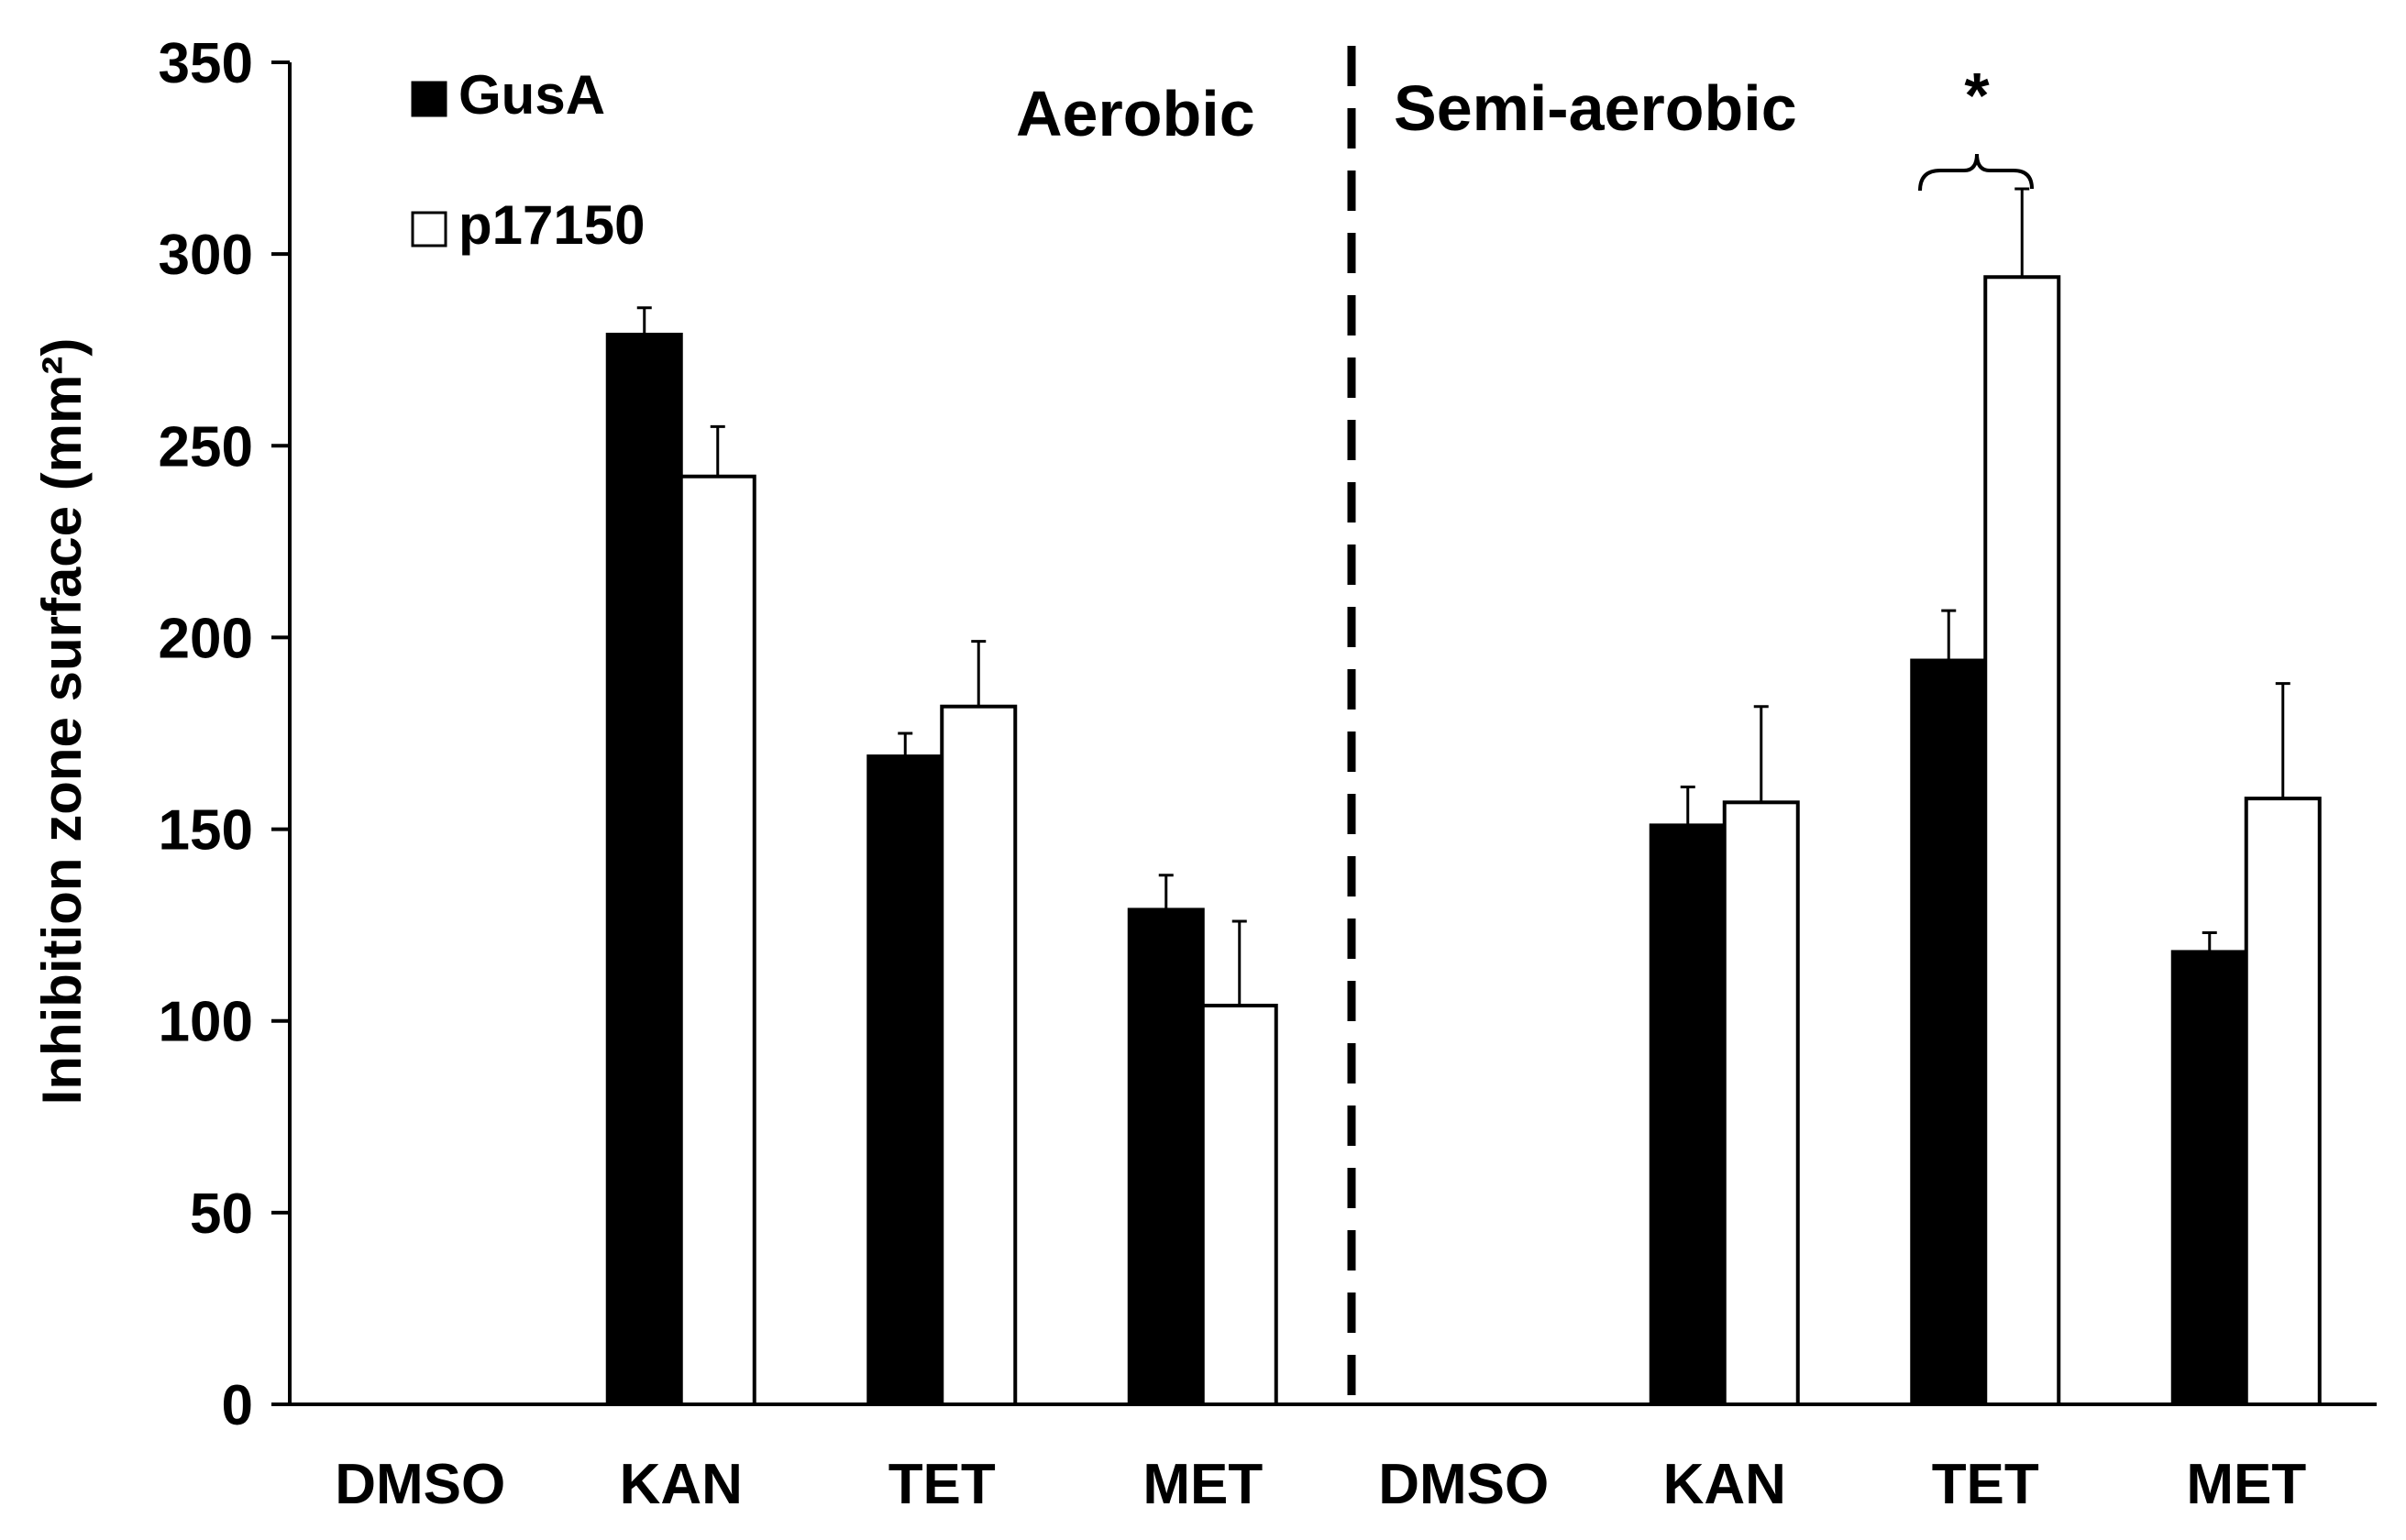 The height and width of the screenshot is (1540, 2406). I want to click on y-axis-label: Inhibition zone surface (mm²), so click(62, 722).